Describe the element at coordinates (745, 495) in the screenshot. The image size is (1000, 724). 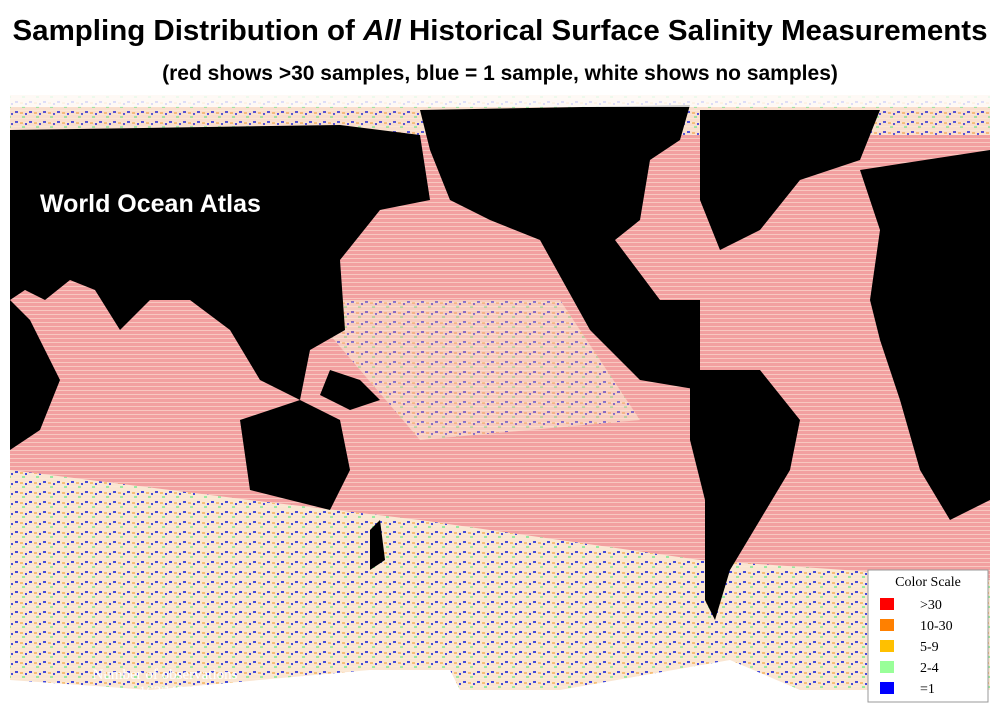
I see `south-america` at that location.